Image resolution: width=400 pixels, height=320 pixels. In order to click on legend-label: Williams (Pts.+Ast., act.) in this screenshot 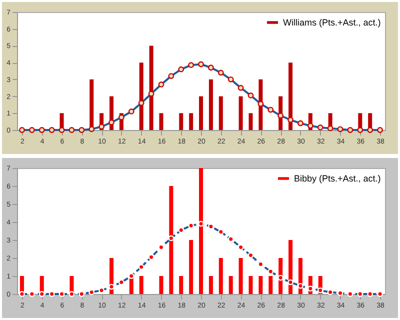, I will do `click(332, 23)`.